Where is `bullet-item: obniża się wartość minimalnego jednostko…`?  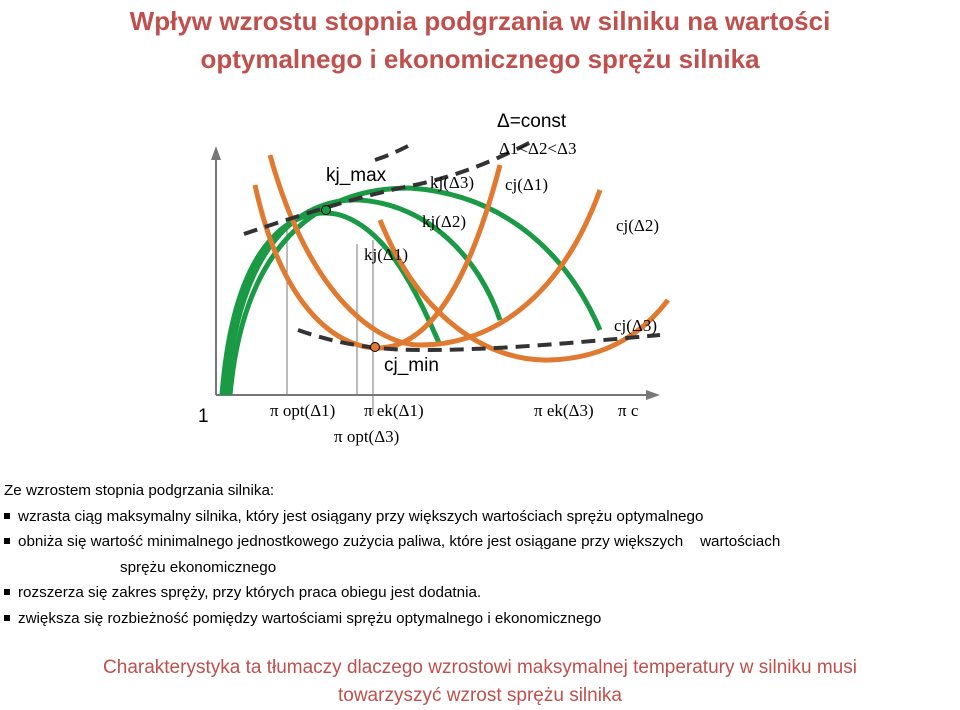 bullet-item: obniża się wartość minimalnego jednostko… is located at coordinates (480, 542).